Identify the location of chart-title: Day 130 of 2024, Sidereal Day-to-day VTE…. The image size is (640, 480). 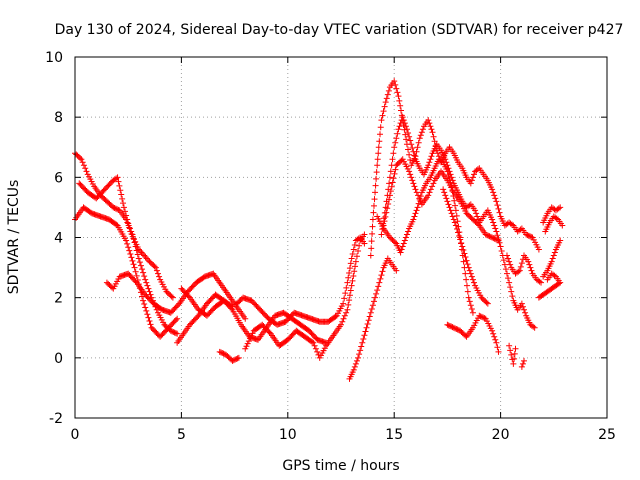
(339, 30).